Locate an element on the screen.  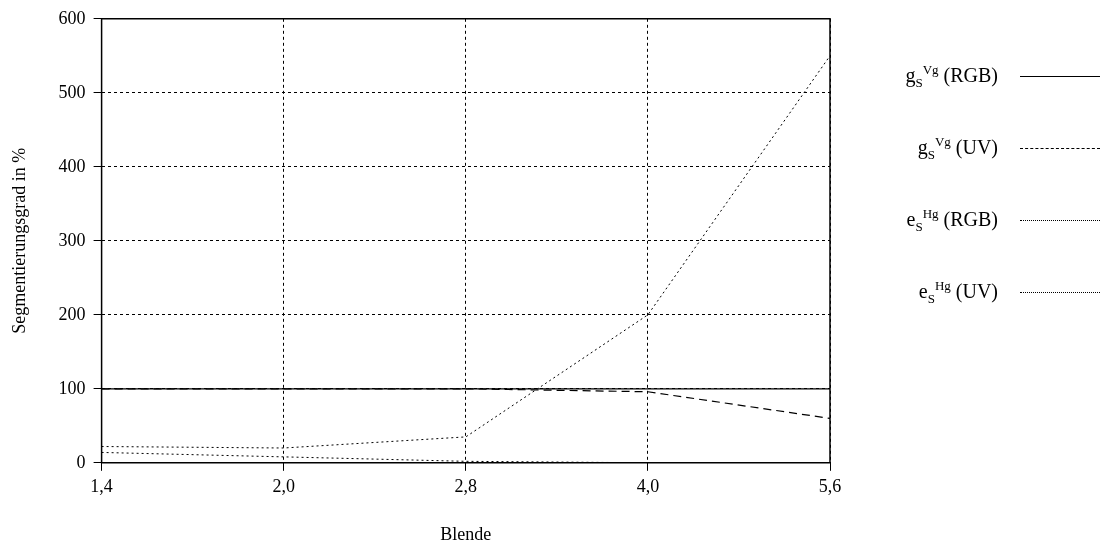
y-tick-label: 600 is located at coordinates (72, 17).